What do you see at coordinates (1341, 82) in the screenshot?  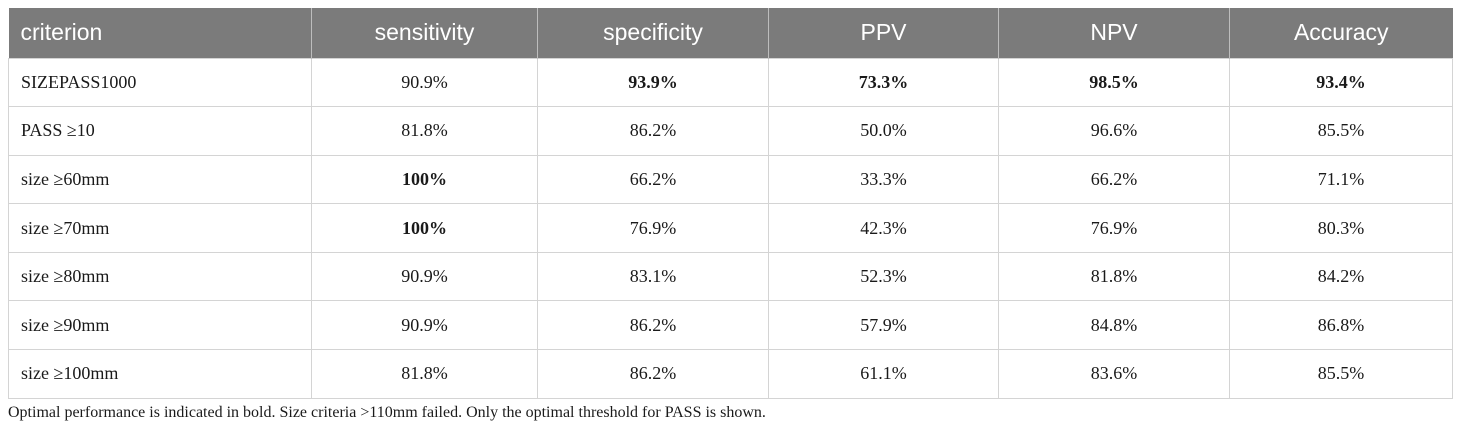 I see `cell-accuracy: 93.4%` at bounding box center [1341, 82].